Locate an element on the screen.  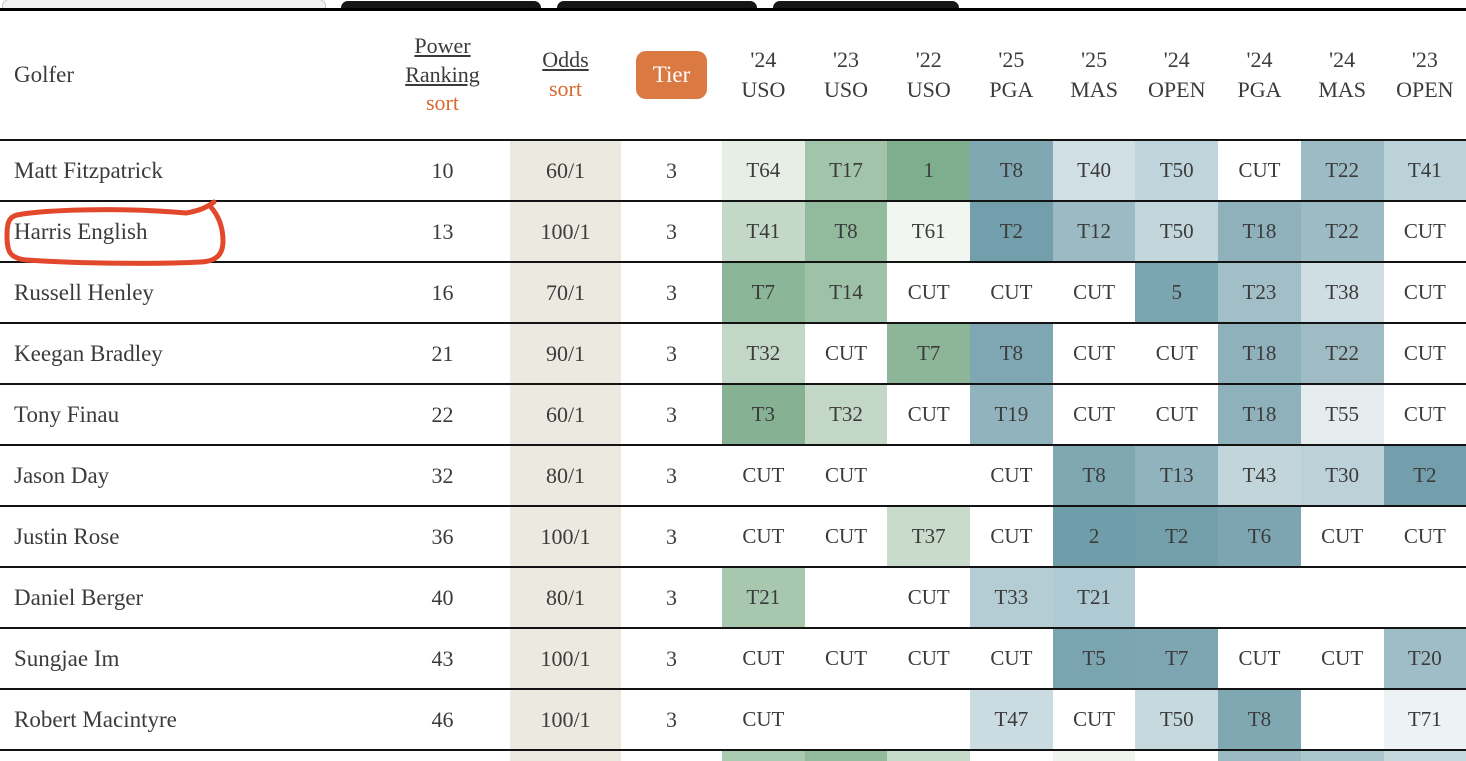
result-cell: T18 is located at coordinates (1259, 231).